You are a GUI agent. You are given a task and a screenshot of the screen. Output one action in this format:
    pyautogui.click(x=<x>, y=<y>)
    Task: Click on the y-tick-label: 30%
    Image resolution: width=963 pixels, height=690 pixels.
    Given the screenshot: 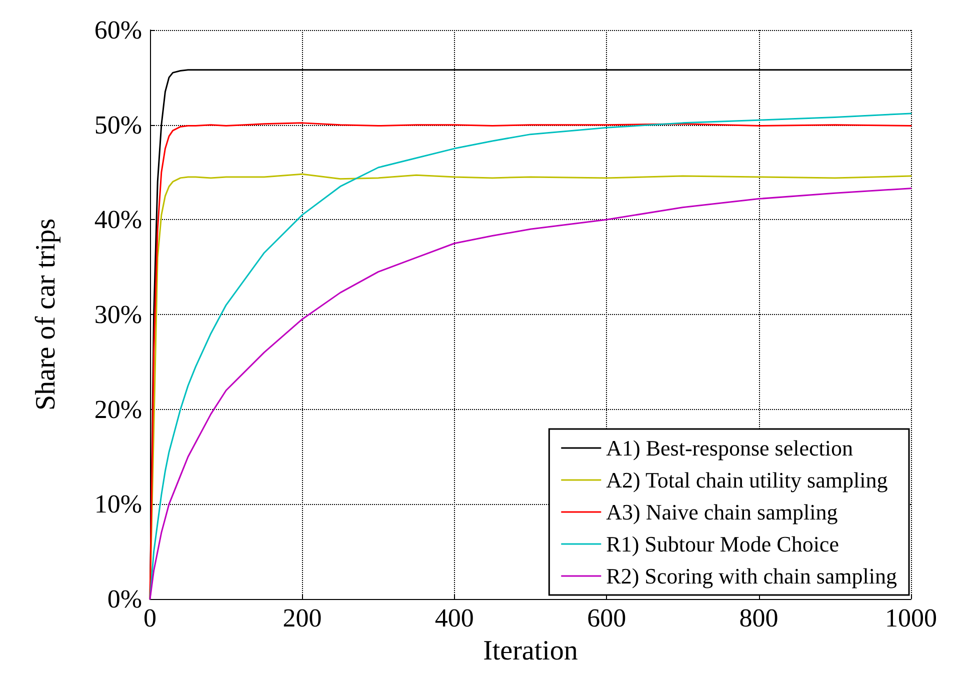 What is the action you would take?
    pyautogui.click(x=118, y=314)
    